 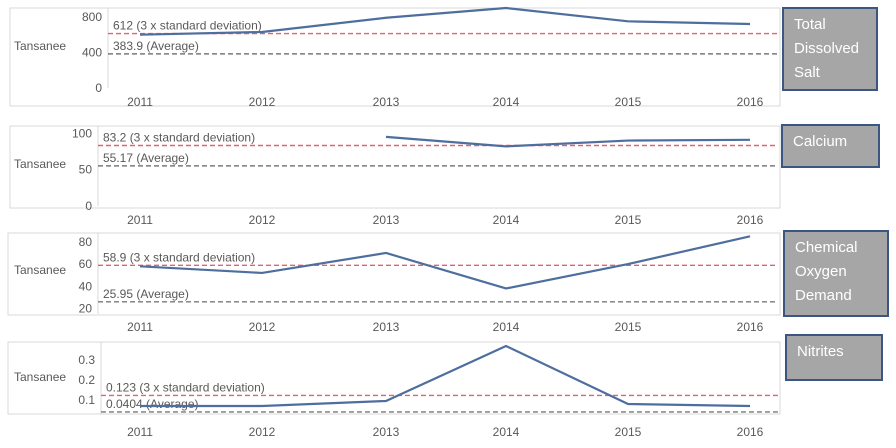 I want to click on y-tick-label: 100, so click(x=82, y=133).